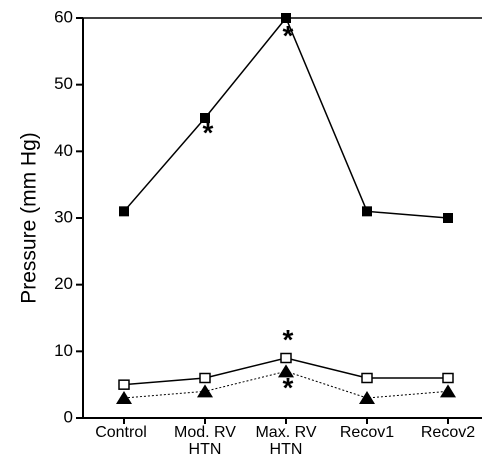  I want to click on y-tick-label: 30, so click(63, 216).